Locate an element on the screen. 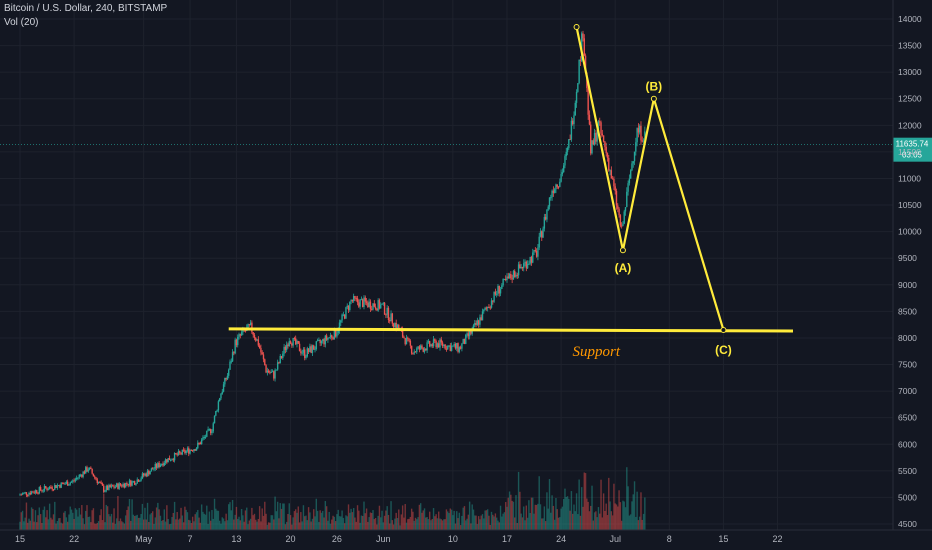  wave-point is located at coordinates (622, 250).